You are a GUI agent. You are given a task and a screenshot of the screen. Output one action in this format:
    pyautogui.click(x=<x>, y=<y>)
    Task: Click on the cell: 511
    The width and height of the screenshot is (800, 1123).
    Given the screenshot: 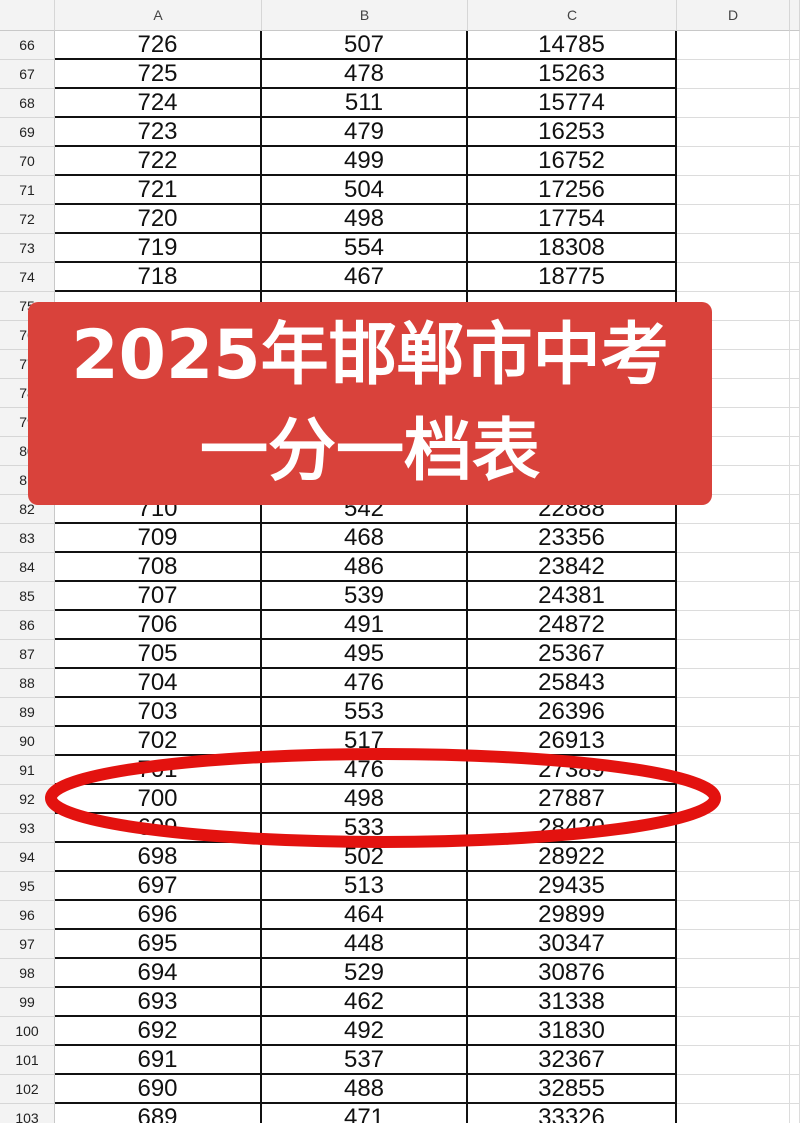 What is the action you would take?
    pyautogui.click(x=365, y=103)
    